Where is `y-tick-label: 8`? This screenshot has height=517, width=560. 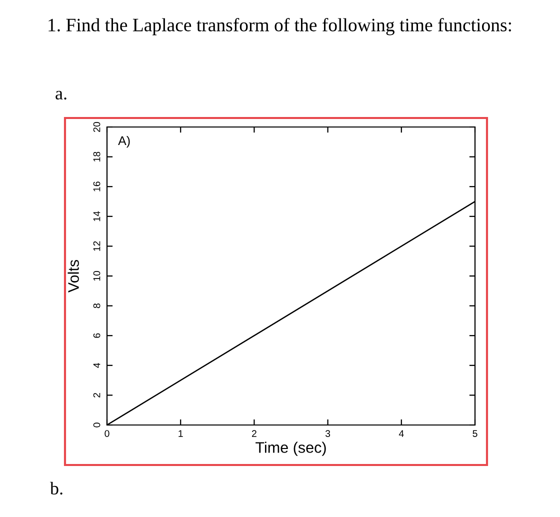
y-tick-label: 8 is located at coordinates (96, 306).